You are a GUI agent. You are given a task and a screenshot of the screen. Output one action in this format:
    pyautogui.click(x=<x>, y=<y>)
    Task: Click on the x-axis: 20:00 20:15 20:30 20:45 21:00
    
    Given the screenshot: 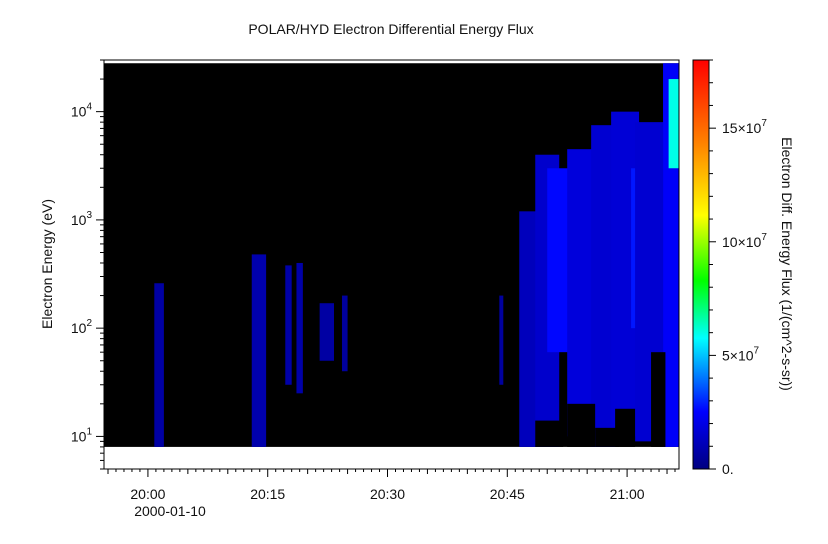 What is the action you would take?
    pyautogui.click(x=391, y=485)
    